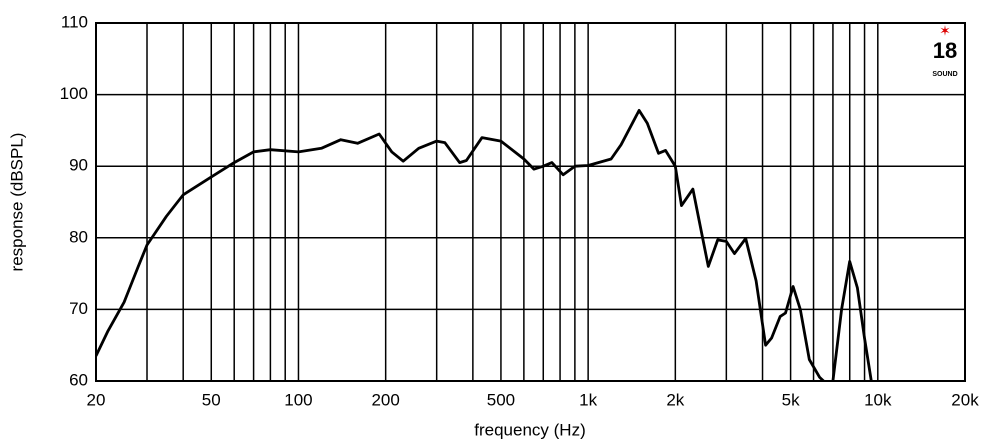 This screenshot has width=1000, height=444. I want to click on x-tick-label: 1k, so click(588, 399).